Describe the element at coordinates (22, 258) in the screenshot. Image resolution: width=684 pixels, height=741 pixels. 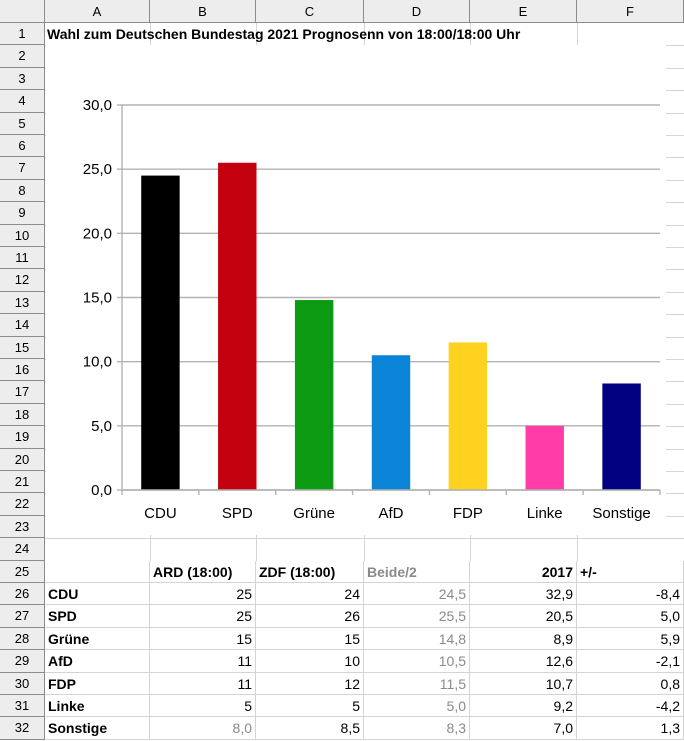
I see `row-header-11: 11` at that location.